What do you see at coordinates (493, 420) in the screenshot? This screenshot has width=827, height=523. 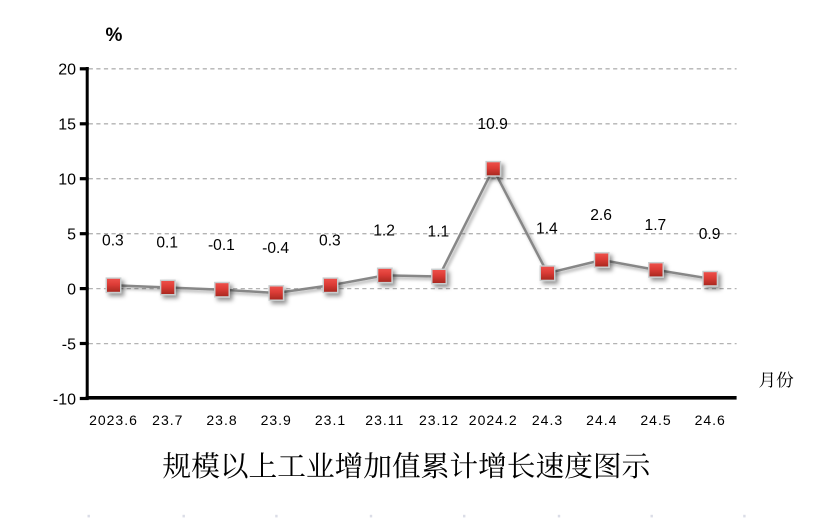 I see `svg-text: 2024.2` at bounding box center [493, 420].